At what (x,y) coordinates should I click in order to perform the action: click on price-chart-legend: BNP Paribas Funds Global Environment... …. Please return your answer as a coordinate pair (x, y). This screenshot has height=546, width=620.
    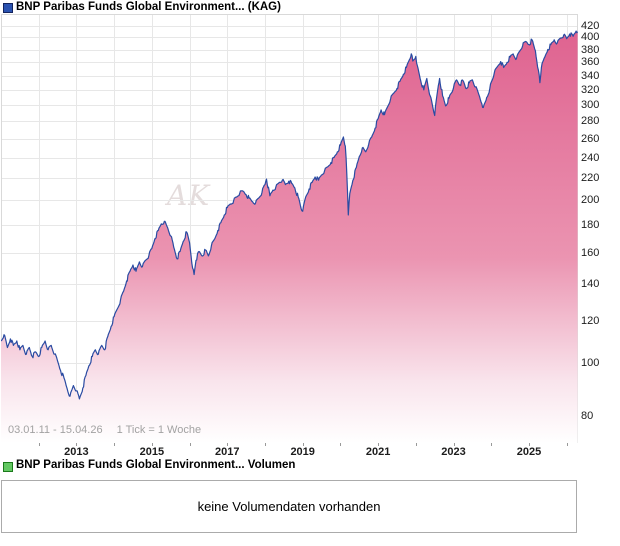
    Looking at the image, I should click on (310, 7).